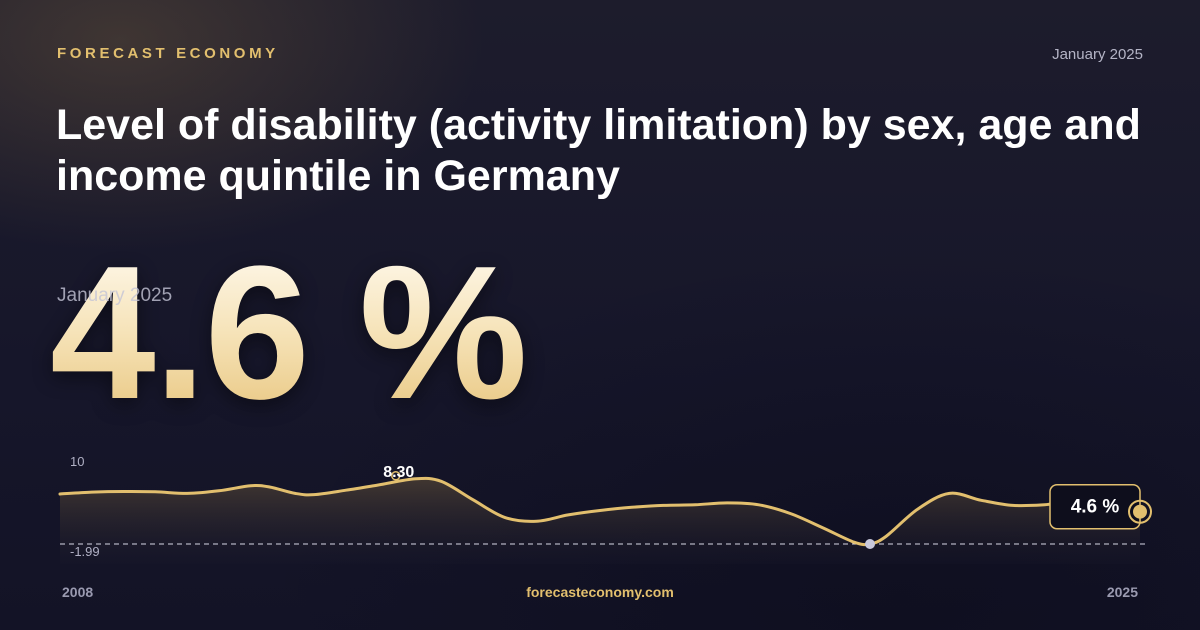 This screenshot has width=1200, height=630. Describe the element at coordinates (77, 461) in the screenshot. I see `y-axis-max-label: 10` at that location.